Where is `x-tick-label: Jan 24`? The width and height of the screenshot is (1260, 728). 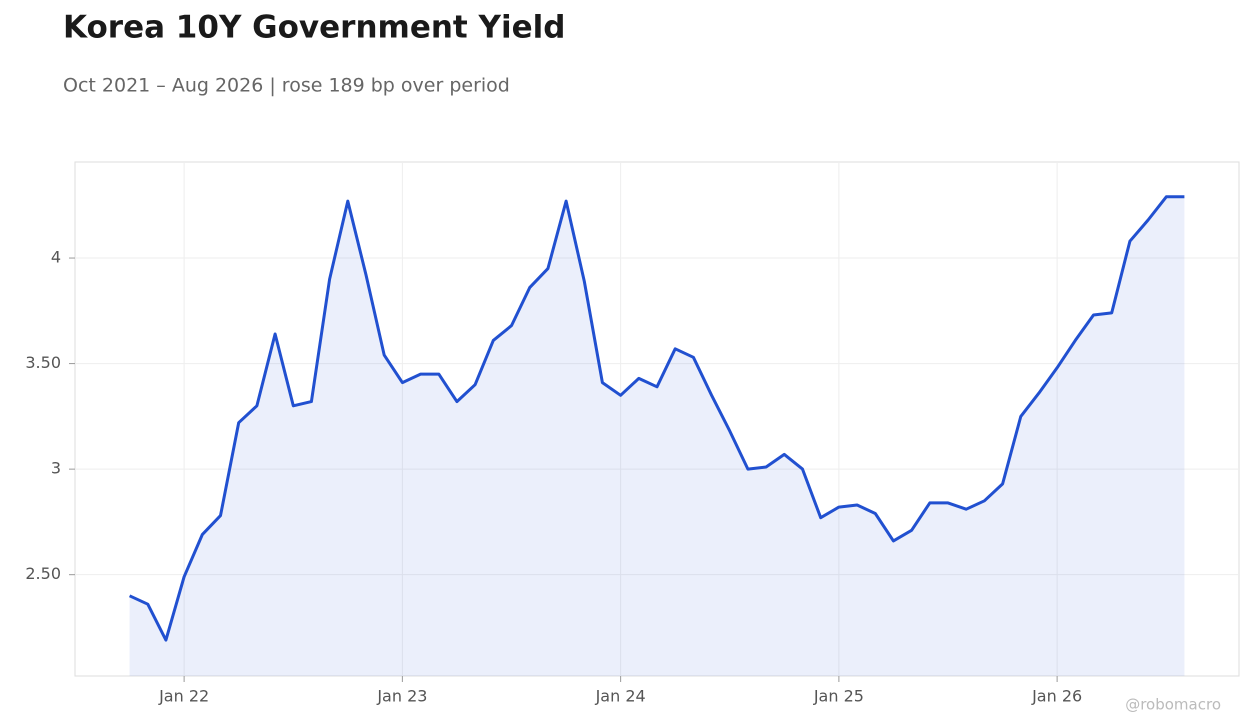
x-tick-label: Jan 24 is located at coordinates (620, 696).